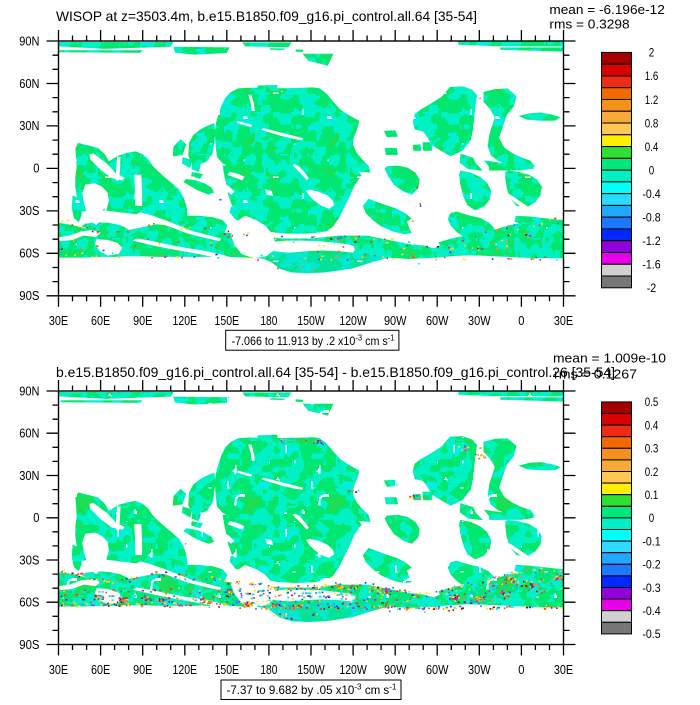  What do you see at coordinates (651, 218) in the screenshot?
I see `svg-text: -0.8` at bounding box center [651, 218].